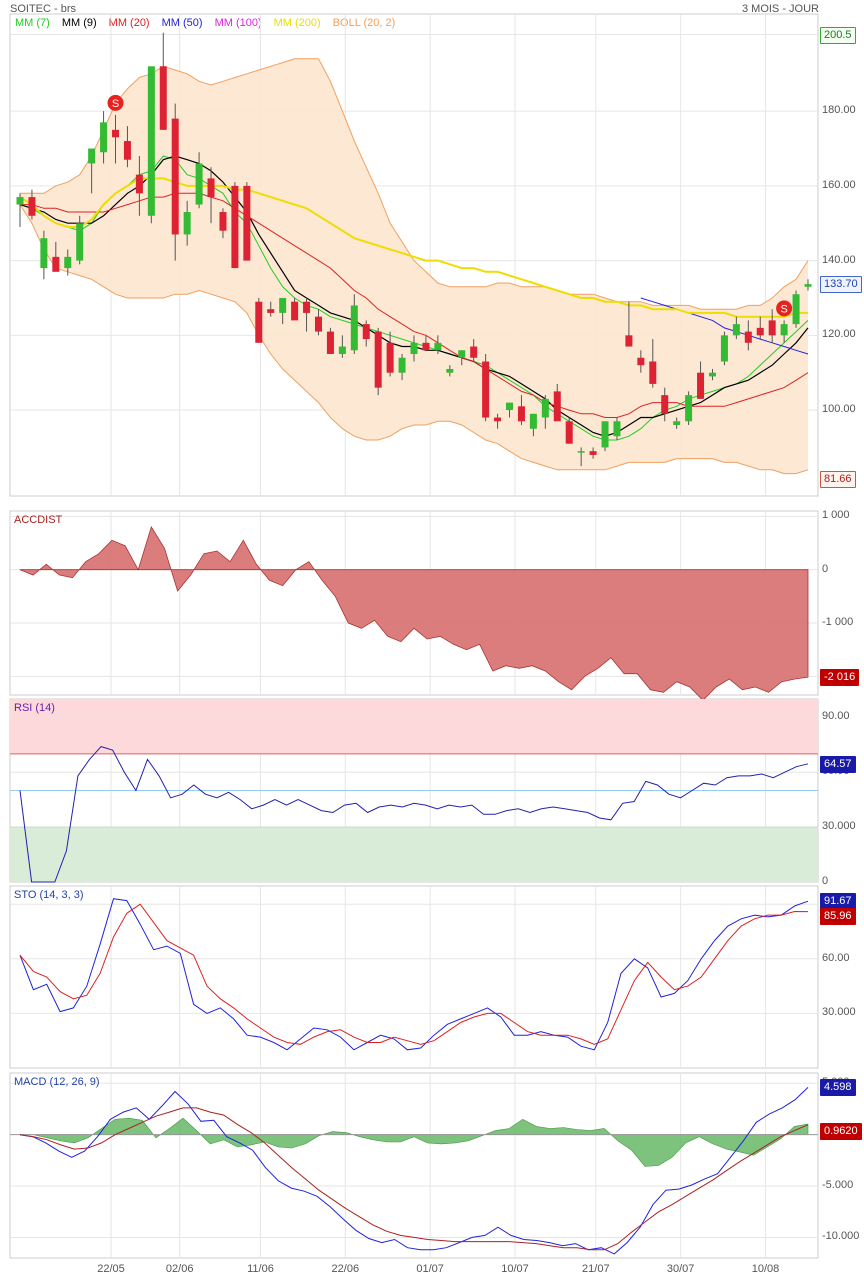  Describe the element at coordinates (836, 957) in the screenshot. I see `y-tick-label: 60.00` at that location.